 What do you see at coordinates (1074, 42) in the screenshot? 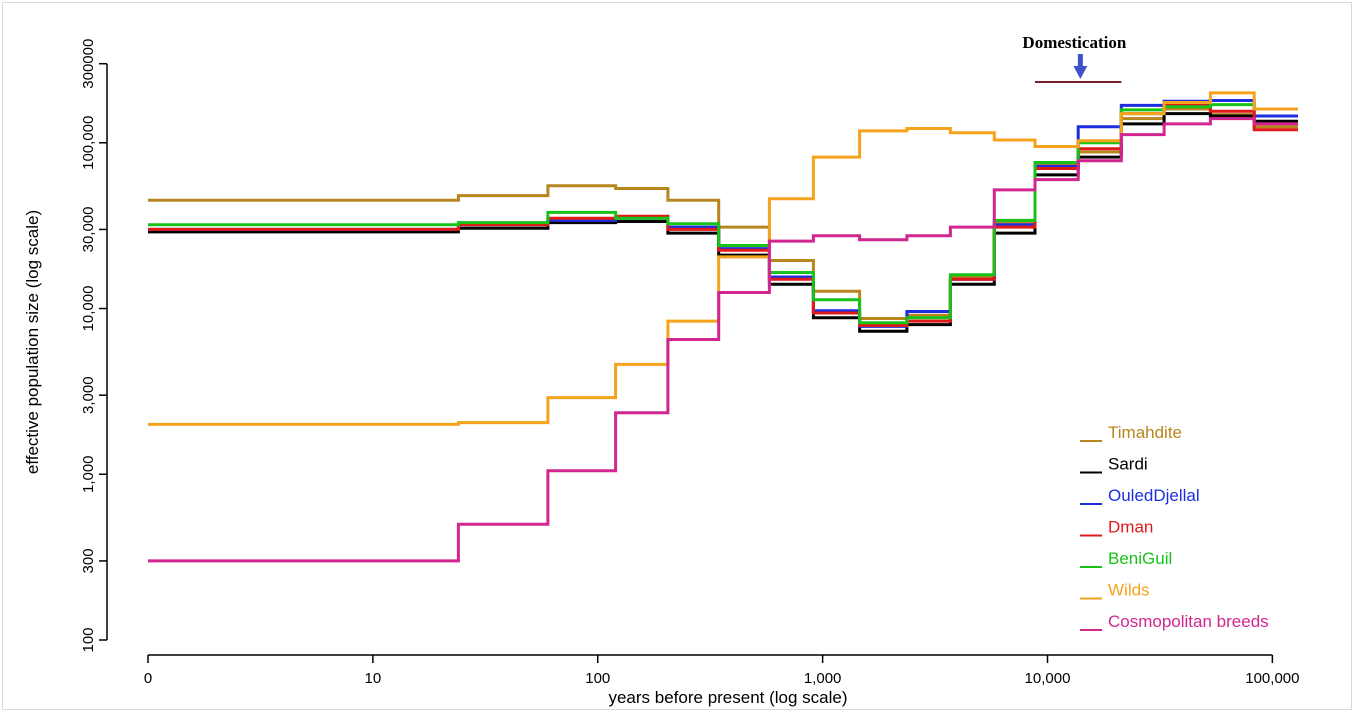
I see `domestication-label: Domestication` at bounding box center [1074, 42].